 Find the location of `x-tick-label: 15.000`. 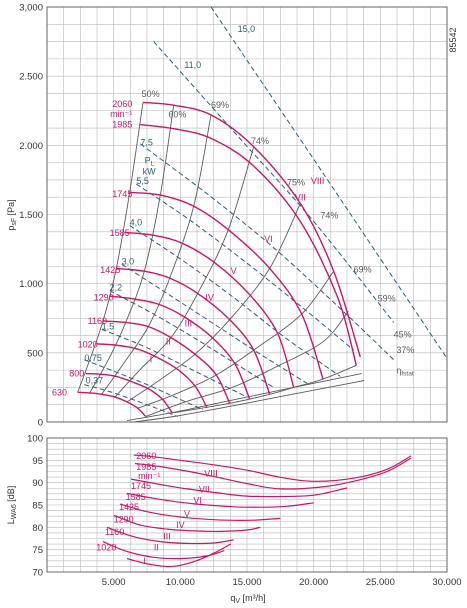

x-tick-label: 15.000 is located at coordinates (246, 582).